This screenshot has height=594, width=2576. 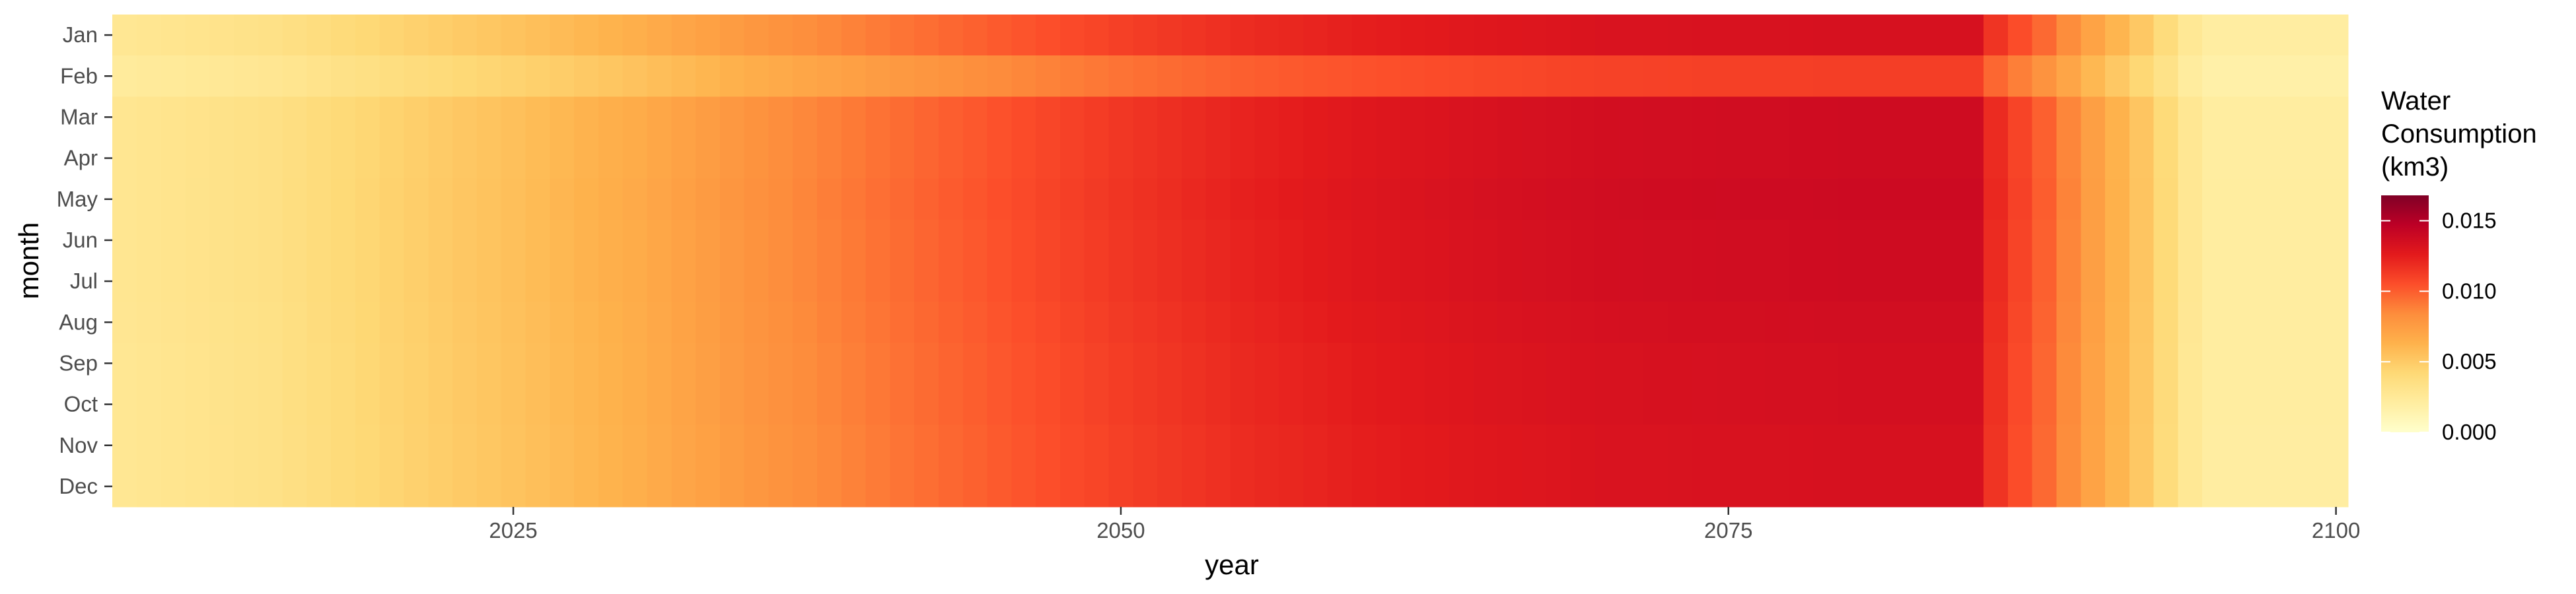 I want to click on legend-tick-label: 0.000, so click(x=2469, y=432).